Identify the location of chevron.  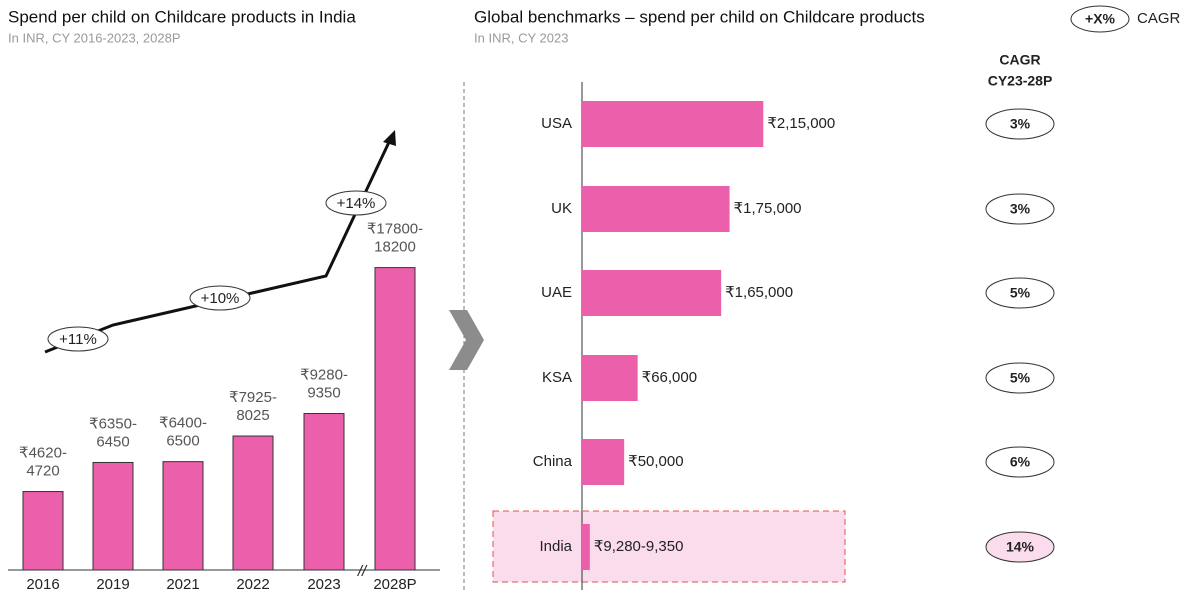
(466, 340).